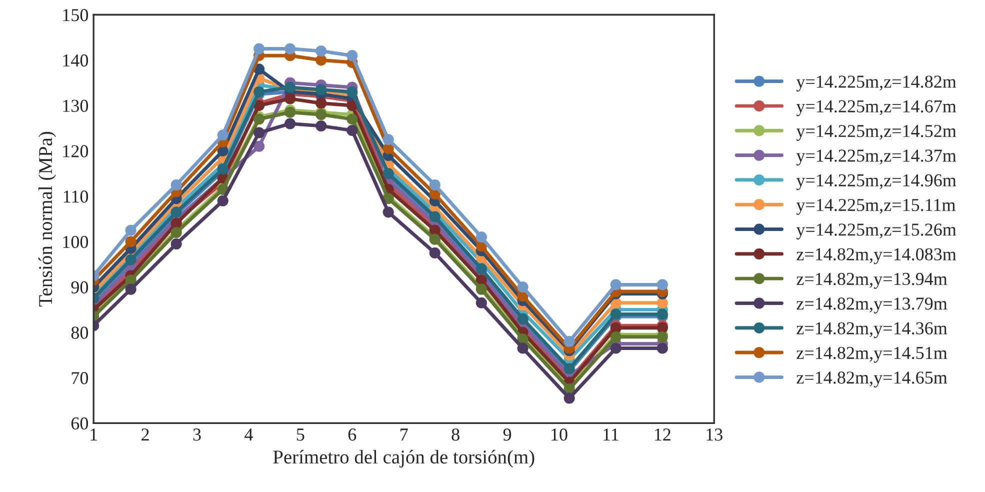  I want to click on x-tick-label: 2, so click(145, 434).